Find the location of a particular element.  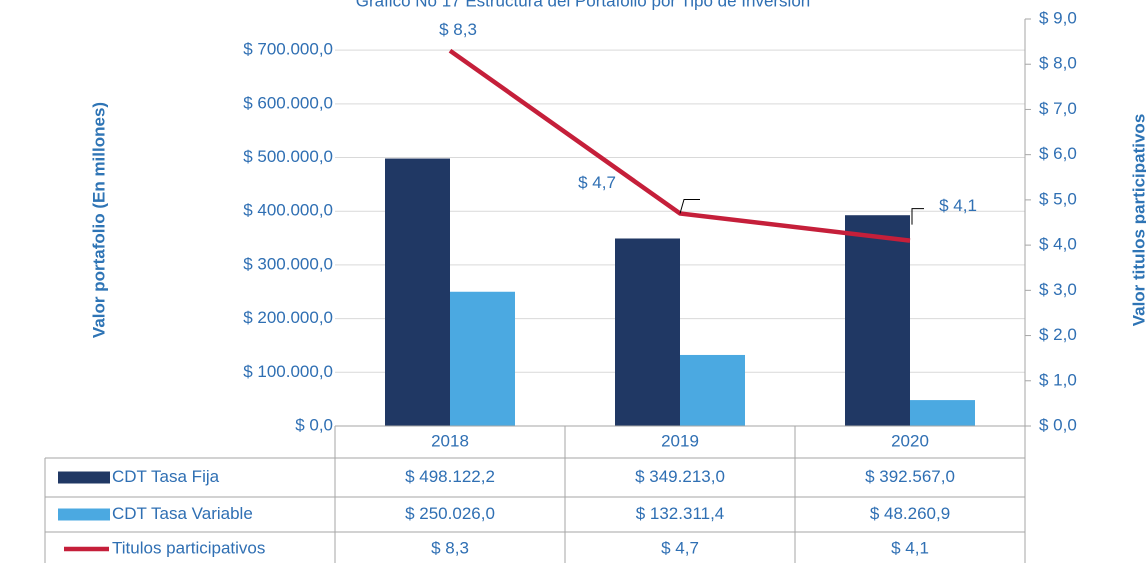

y2-tick-label: $ 4,0 is located at coordinates (1058, 244).